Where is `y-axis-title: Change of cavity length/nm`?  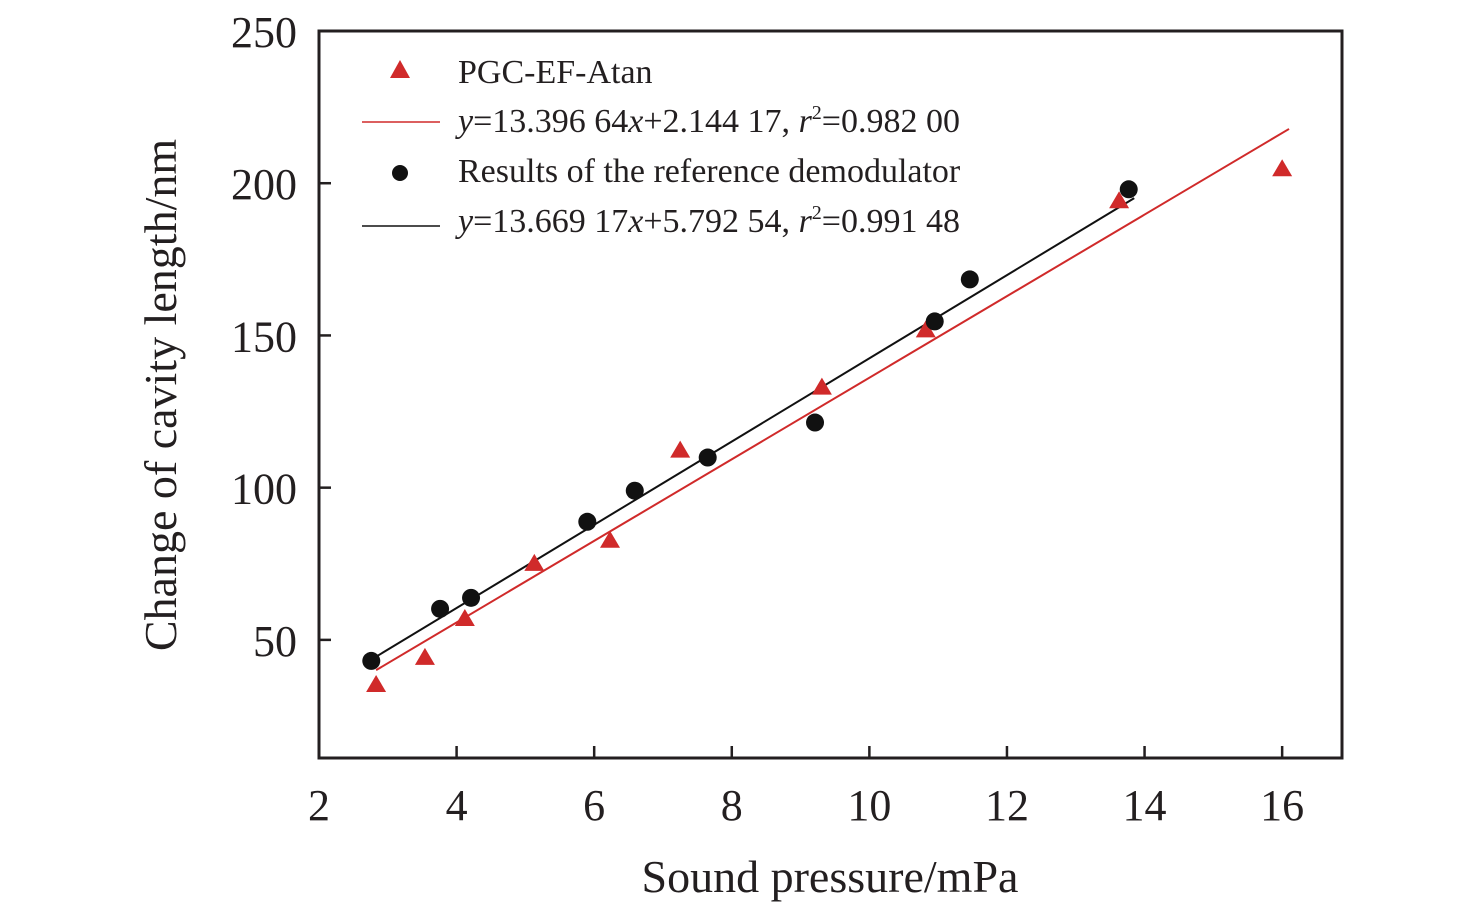 y-axis-title: Change of cavity length/nm is located at coordinates (160, 395).